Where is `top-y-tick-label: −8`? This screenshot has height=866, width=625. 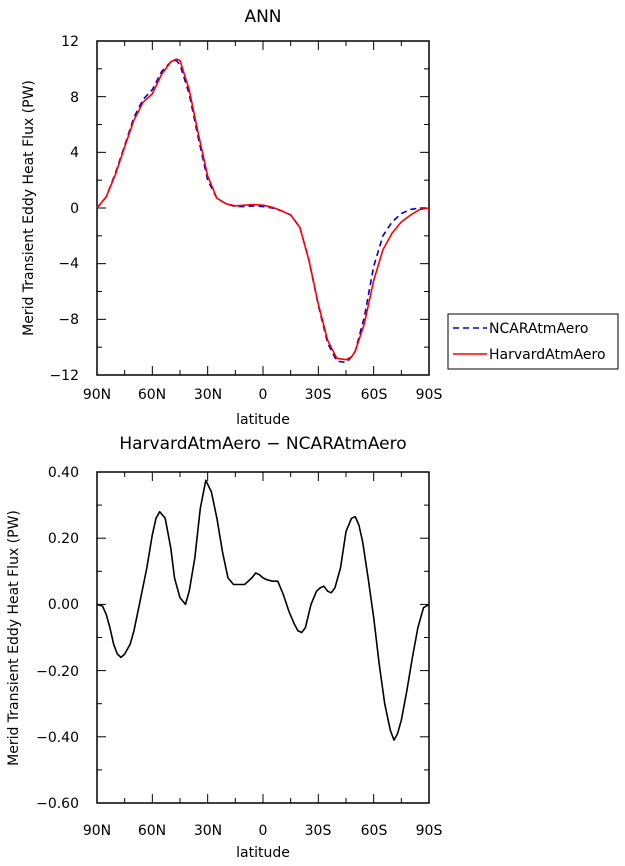 top-y-tick-label: −8 is located at coordinates (68, 320).